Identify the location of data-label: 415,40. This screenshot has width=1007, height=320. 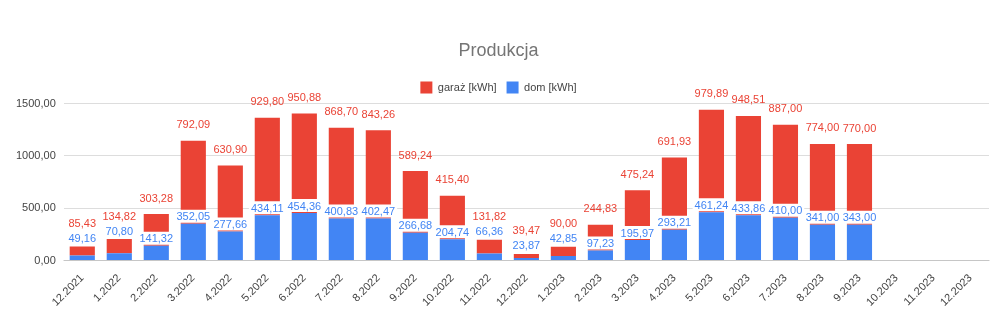
(452, 179).